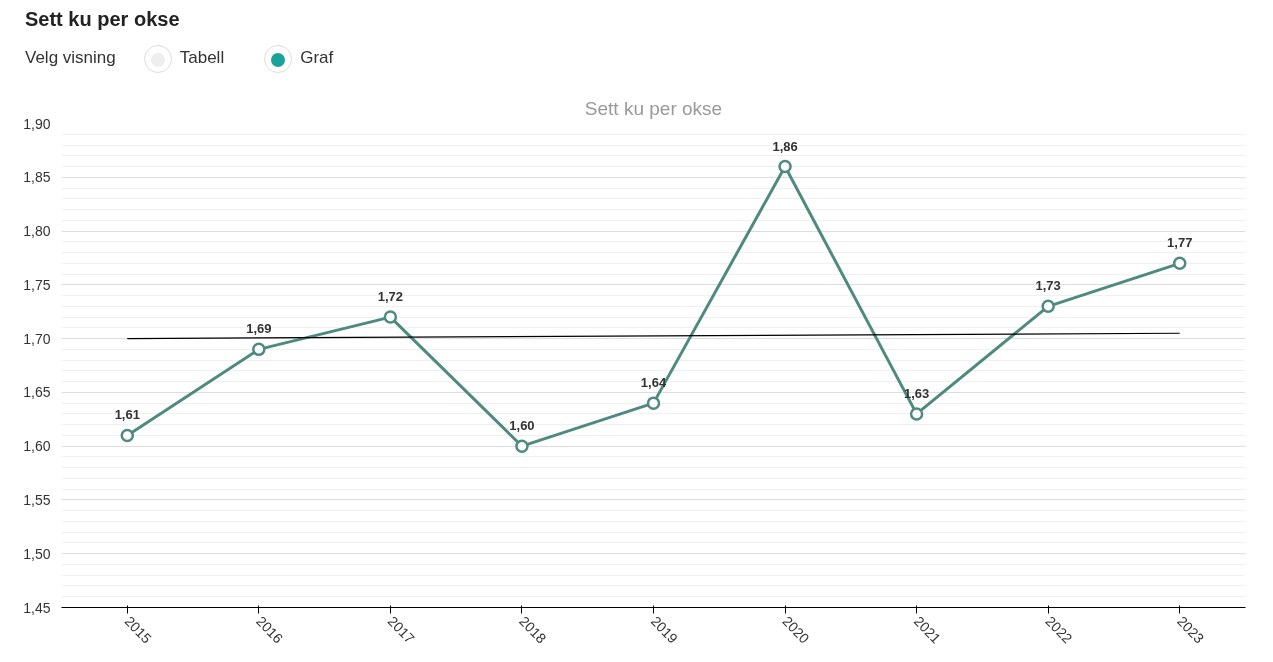 This screenshot has height=662, width=1273. What do you see at coordinates (785, 146) in the screenshot?
I see `data-label: 1,86` at bounding box center [785, 146].